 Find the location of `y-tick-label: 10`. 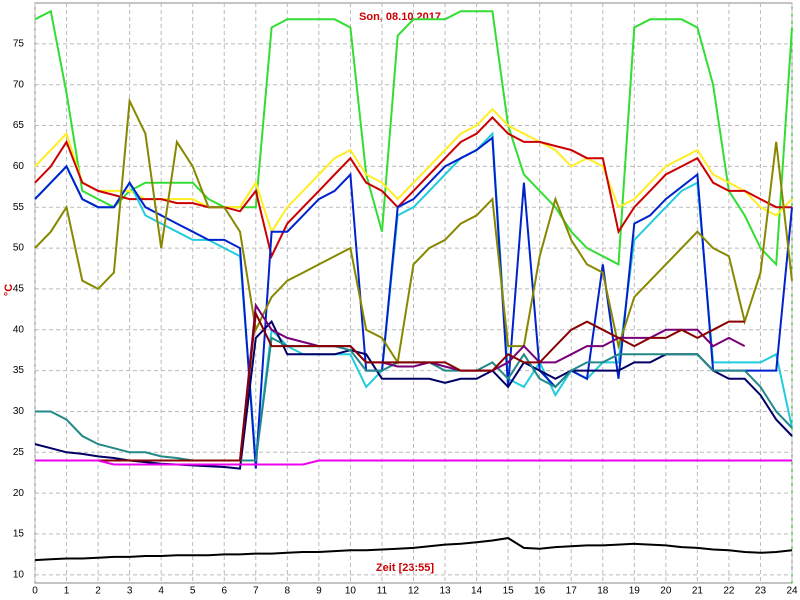

y-tick-label: 10 is located at coordinates (19, 574).